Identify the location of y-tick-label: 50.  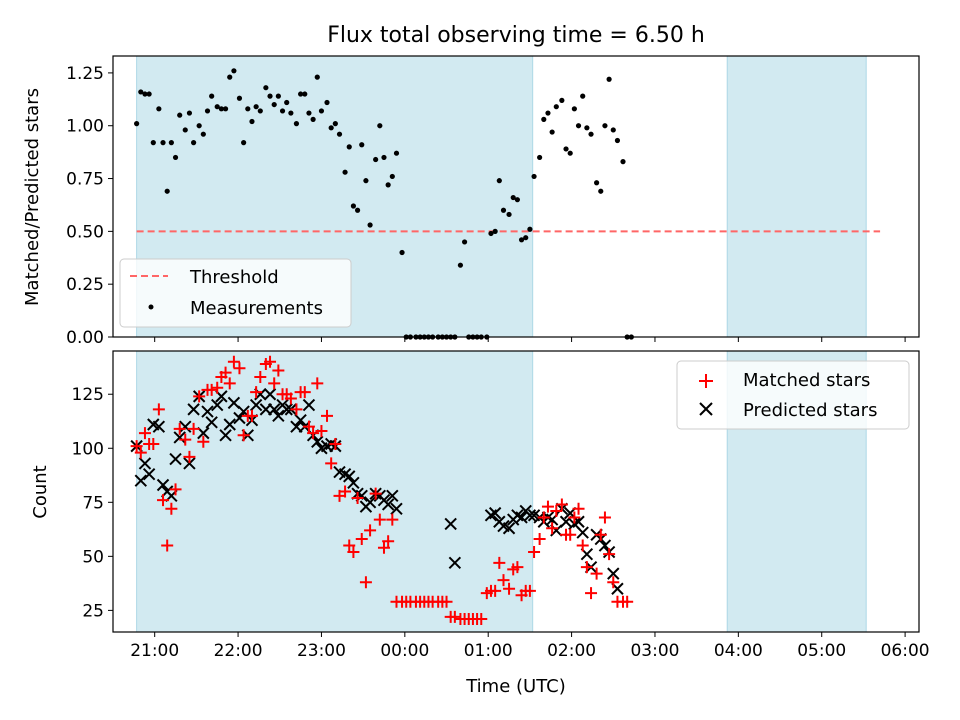
(93, 557).